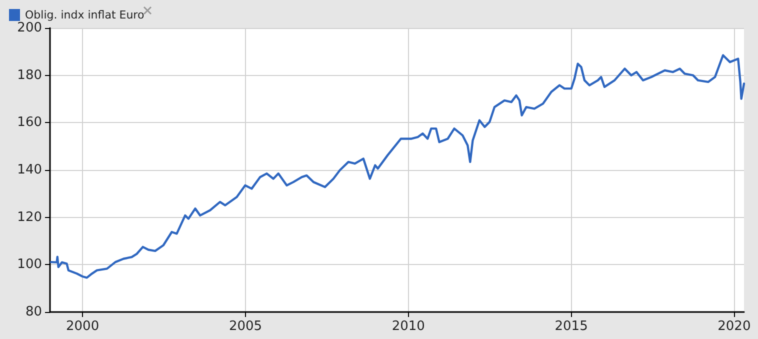  I want to click on y-tick-label: 180, so click(29, 75).